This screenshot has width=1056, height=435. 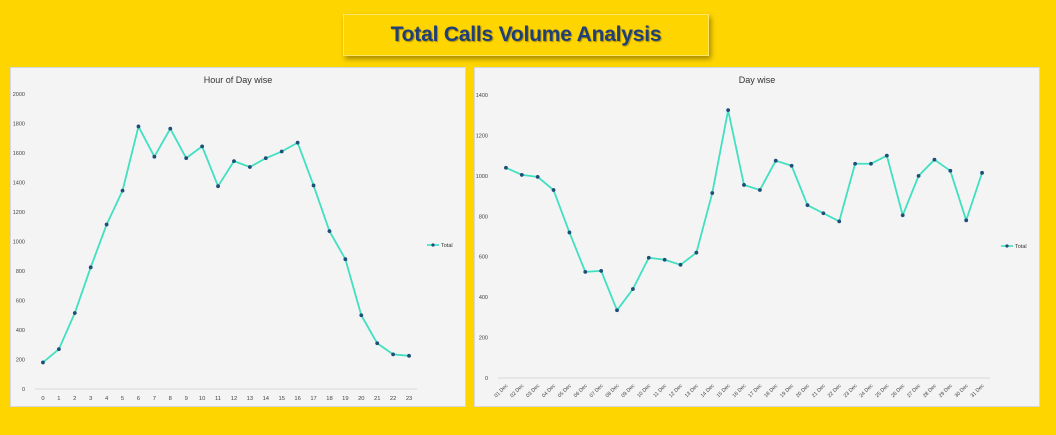 What do you see at coordinates (345, 399) in the screenshot?
I see `x-tick-label: 19` at bounding box center [345, 399].